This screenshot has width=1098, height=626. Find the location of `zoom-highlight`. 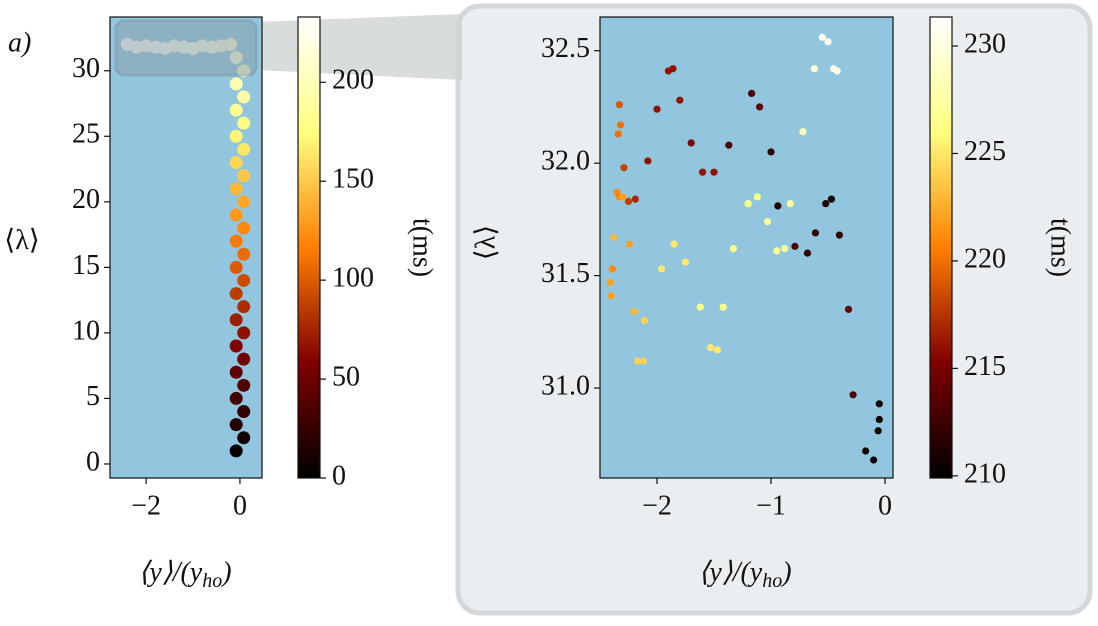

zoom-highlight is located at coordinates (186, 48).